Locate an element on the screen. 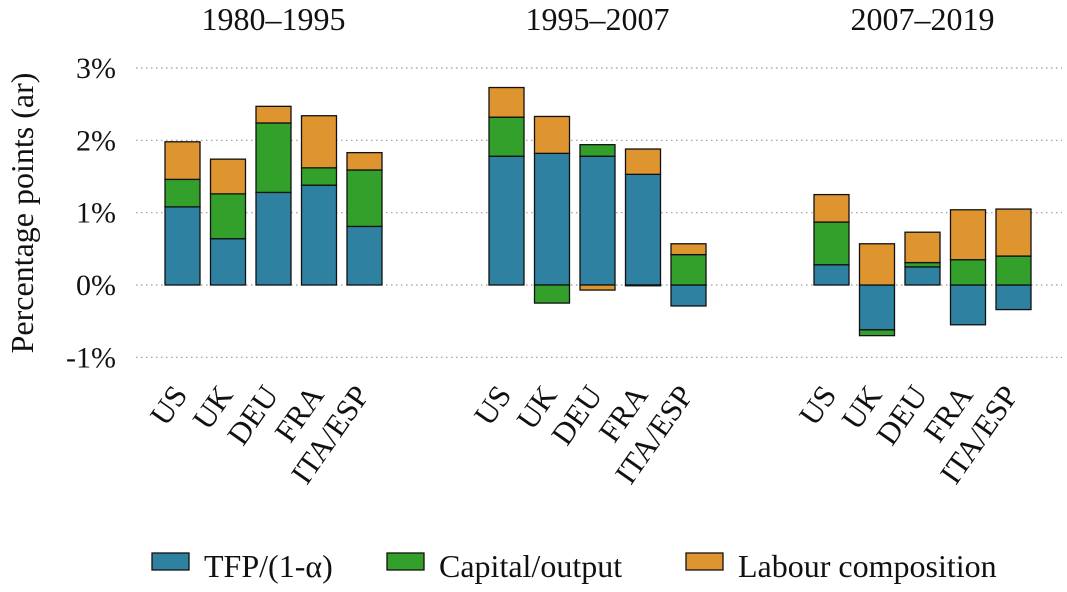 This screenshot has width=1067, height=592. y-axis: -1% 0% 1% 2% 3% is located at coordinates (91, 213).